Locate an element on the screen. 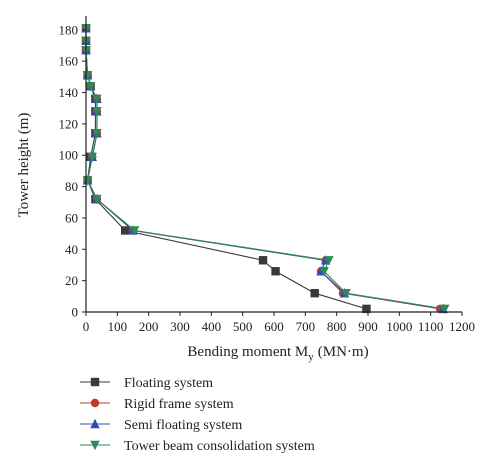 The image size is (500, 473). y-tick-label: 120 is located at coordinates (69, 123).